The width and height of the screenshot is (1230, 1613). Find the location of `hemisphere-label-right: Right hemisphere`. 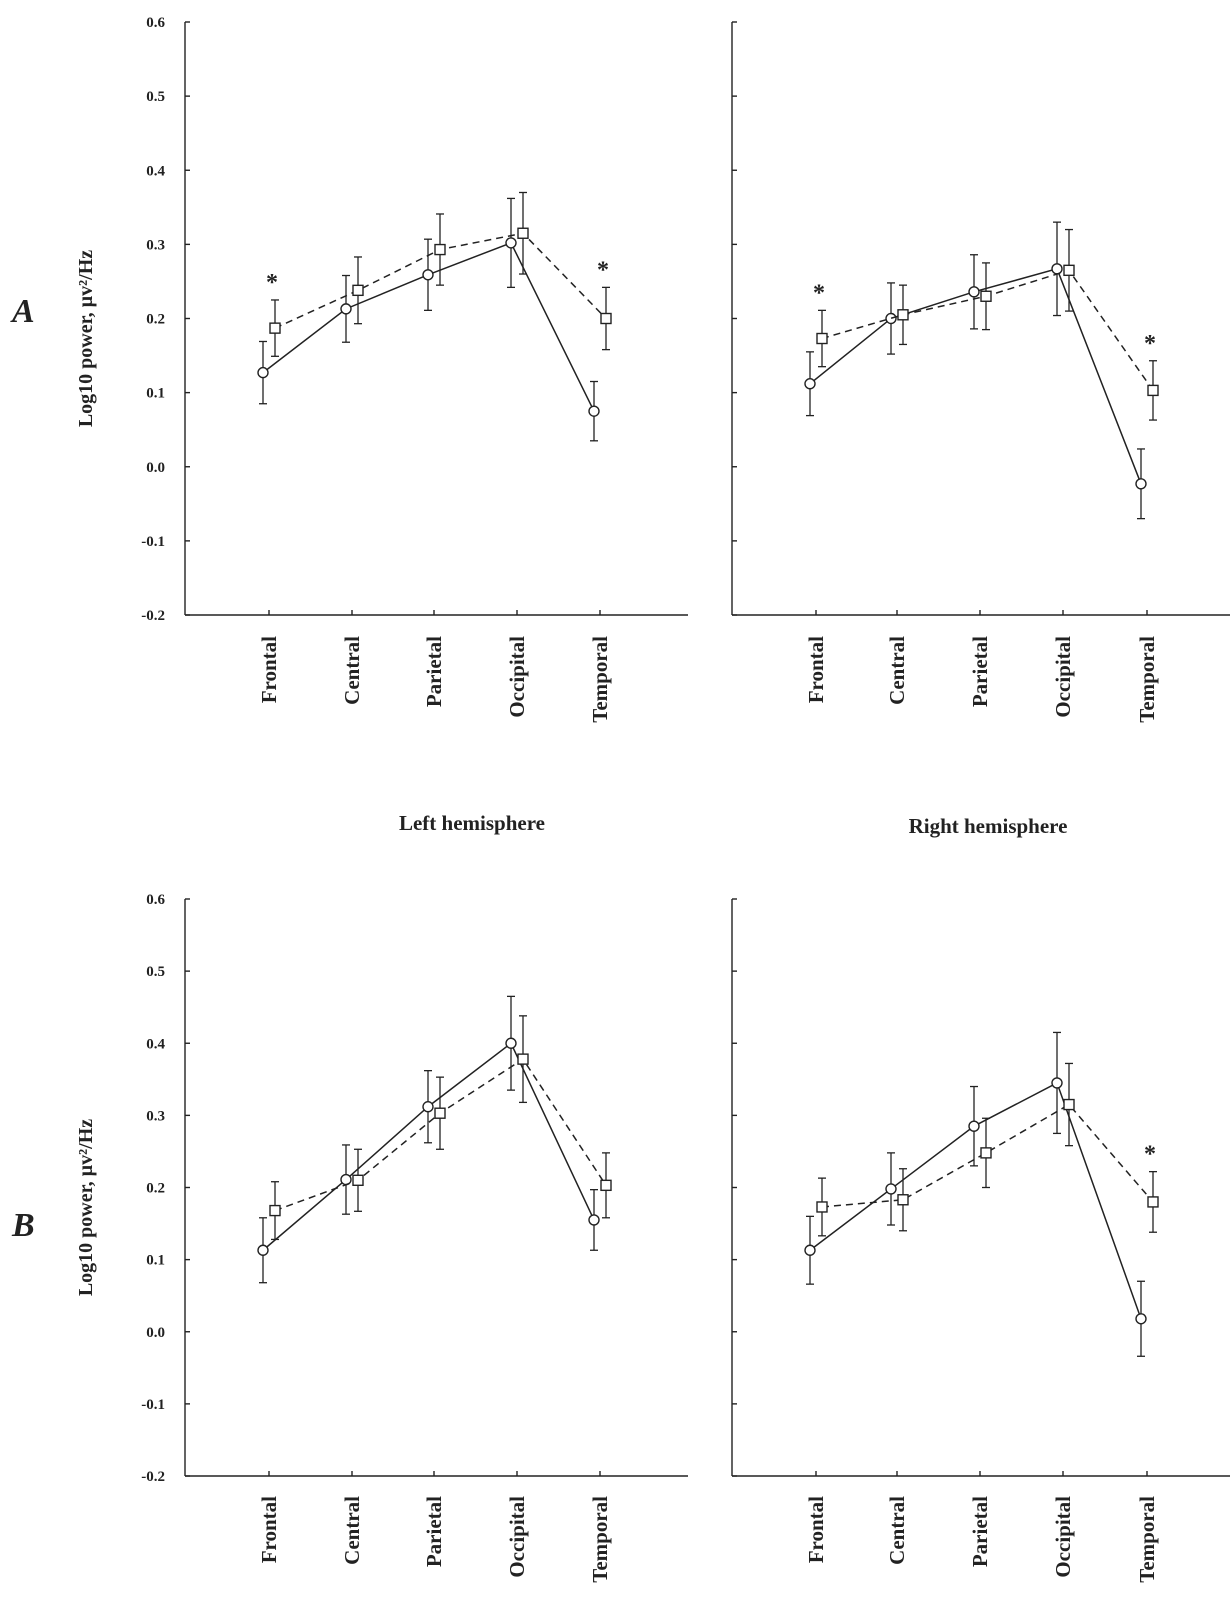

hemisphere-label-right: Right hemisphere is located at coordinates (988, 826).